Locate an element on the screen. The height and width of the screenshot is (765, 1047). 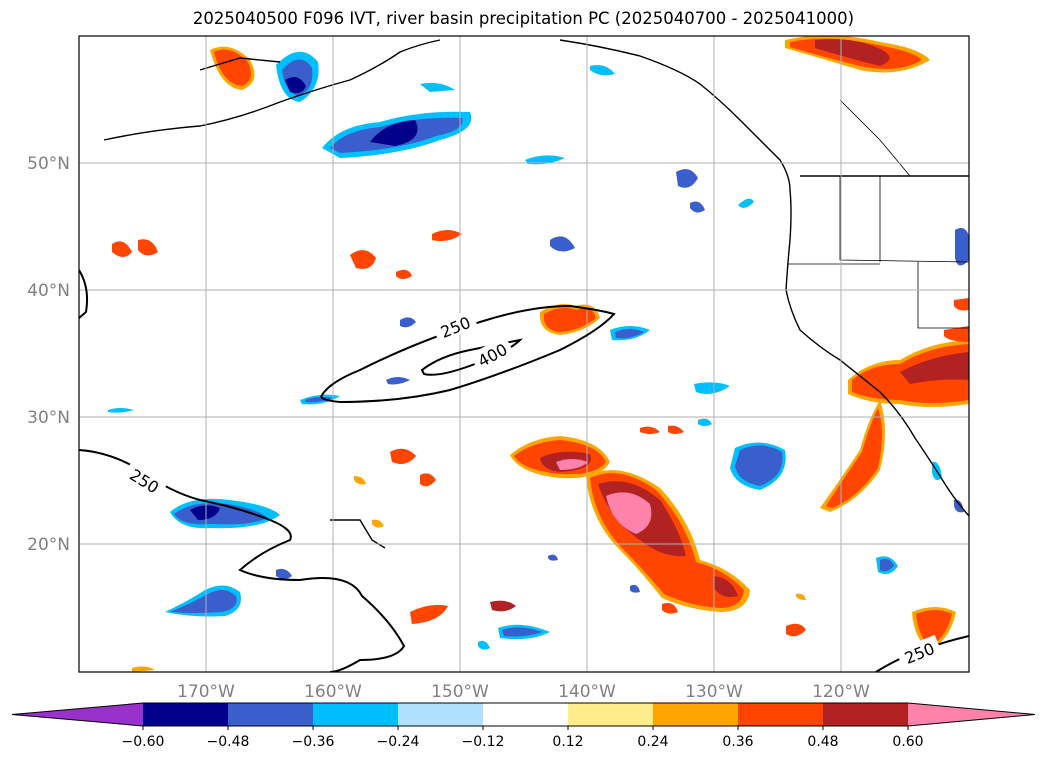
lon-label: 130°W is located at coordinates (714, 692).